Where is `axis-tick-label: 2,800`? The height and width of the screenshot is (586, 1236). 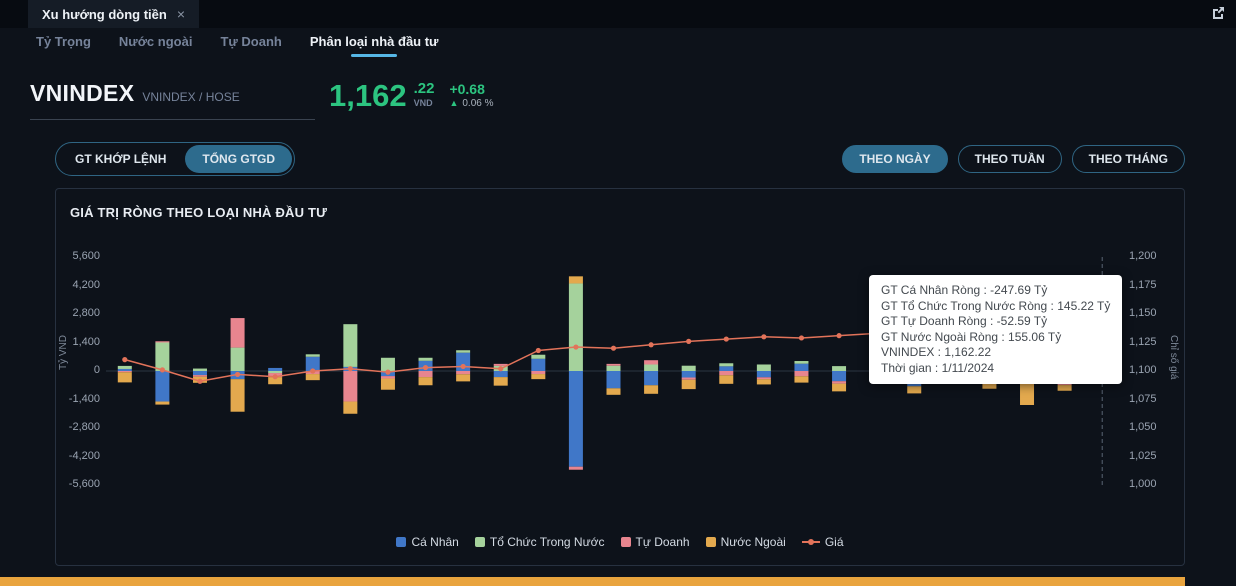
axis-tick-label: 2,800 is located at coordinates (86, 313).